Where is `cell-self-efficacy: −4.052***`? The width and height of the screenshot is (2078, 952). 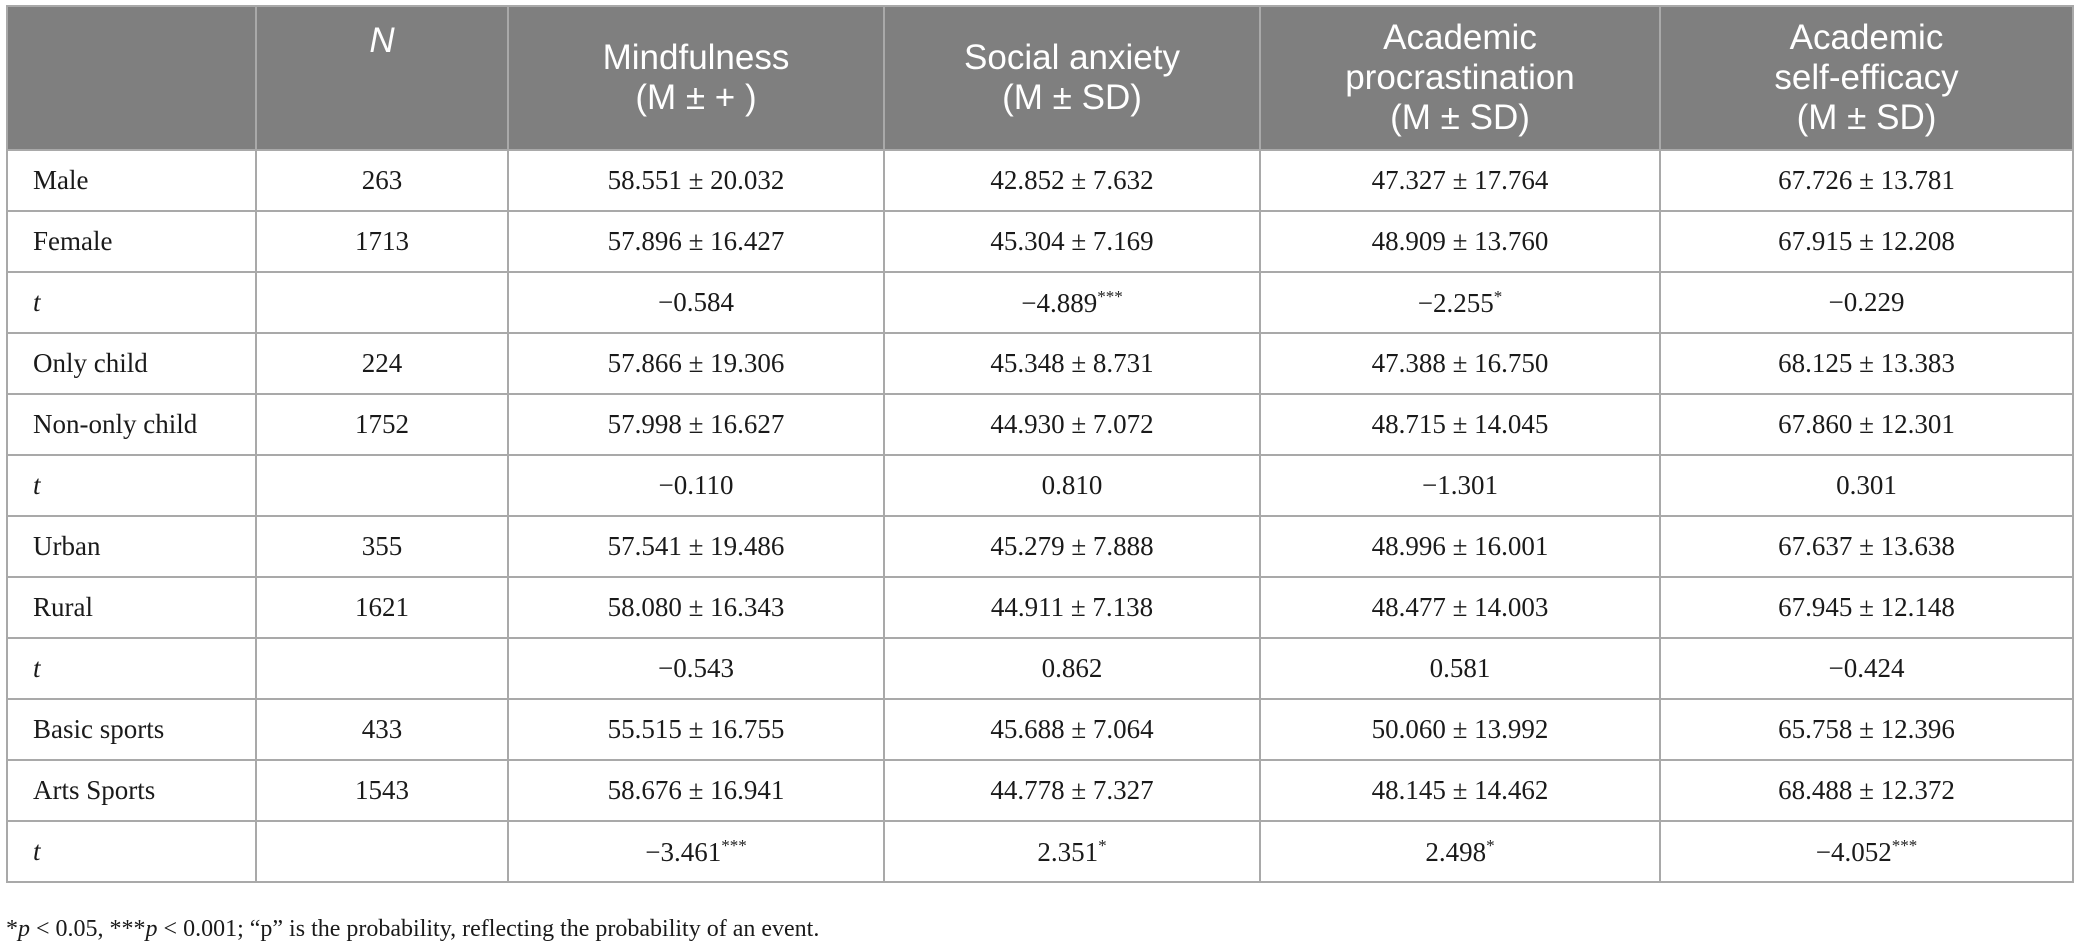
cell-self-efficacy: −4.052*** is located at coordinates (1866, 851).